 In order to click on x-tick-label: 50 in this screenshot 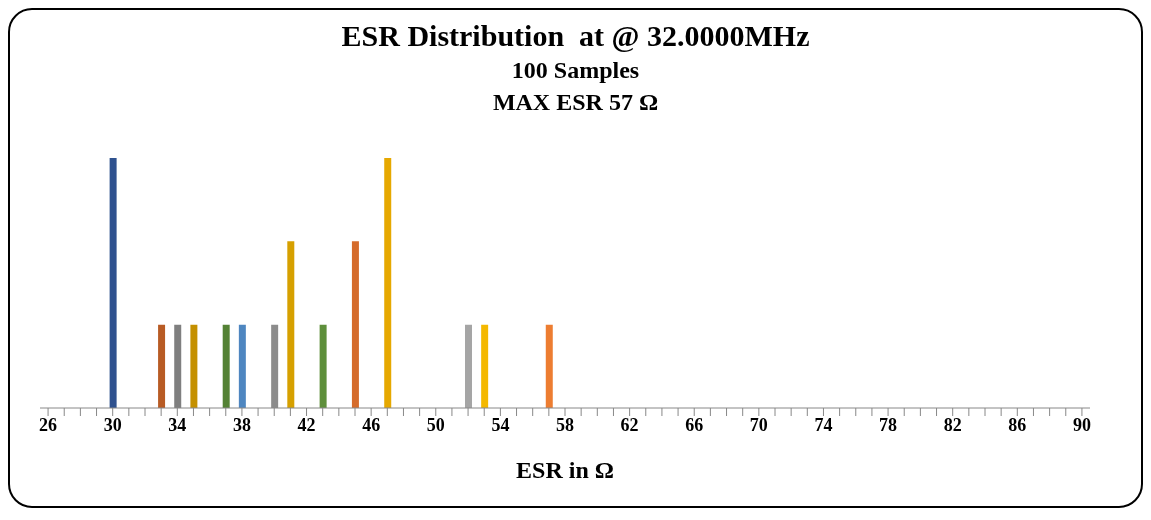, I will do `click(435, 424)`.